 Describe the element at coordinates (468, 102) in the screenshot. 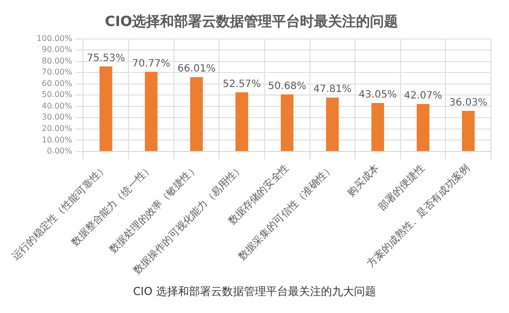

I see `data-label: 36.03%` at that location.